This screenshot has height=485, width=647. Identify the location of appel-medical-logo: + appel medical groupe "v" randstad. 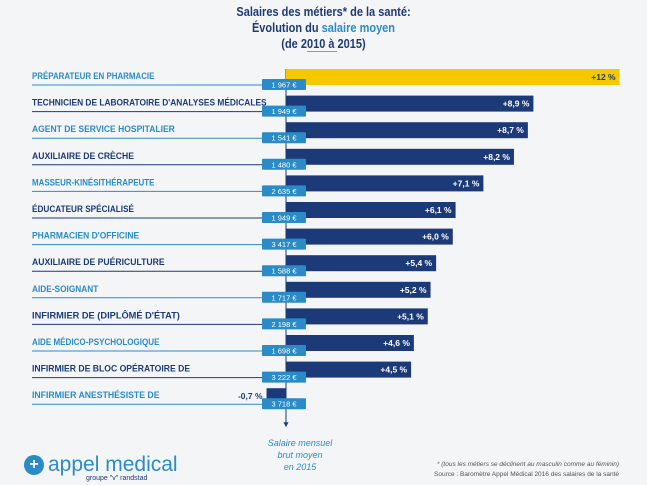
(101, 468).